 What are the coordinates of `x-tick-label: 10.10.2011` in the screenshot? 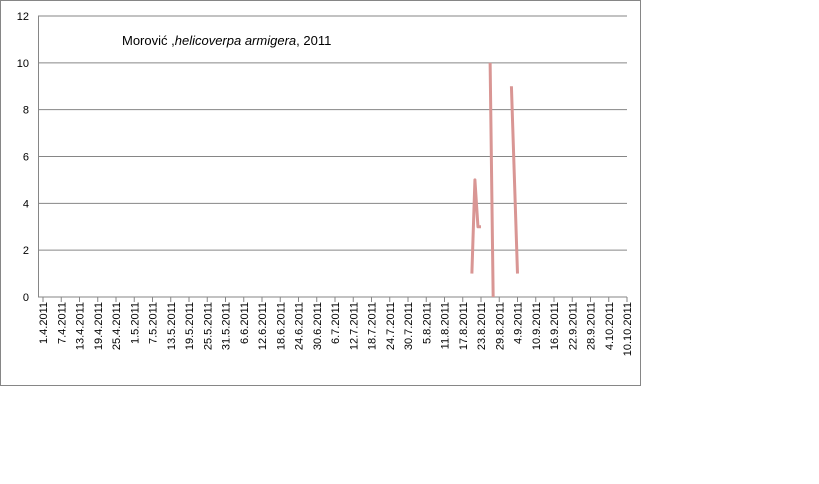 It's located at (628, 329).